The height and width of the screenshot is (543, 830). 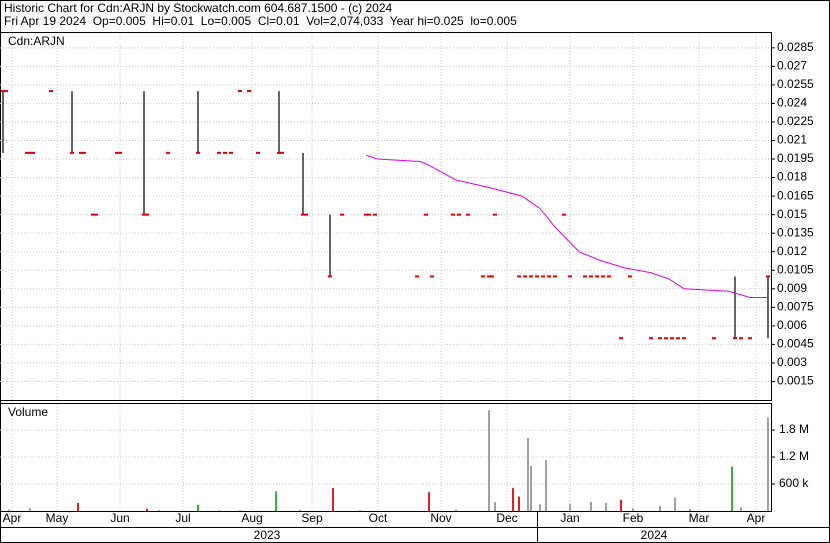 What do you see at coordinates (792, 177) in the screenshot?
I see `y-tick-label: 0.018` at bounding box center [792, 177].